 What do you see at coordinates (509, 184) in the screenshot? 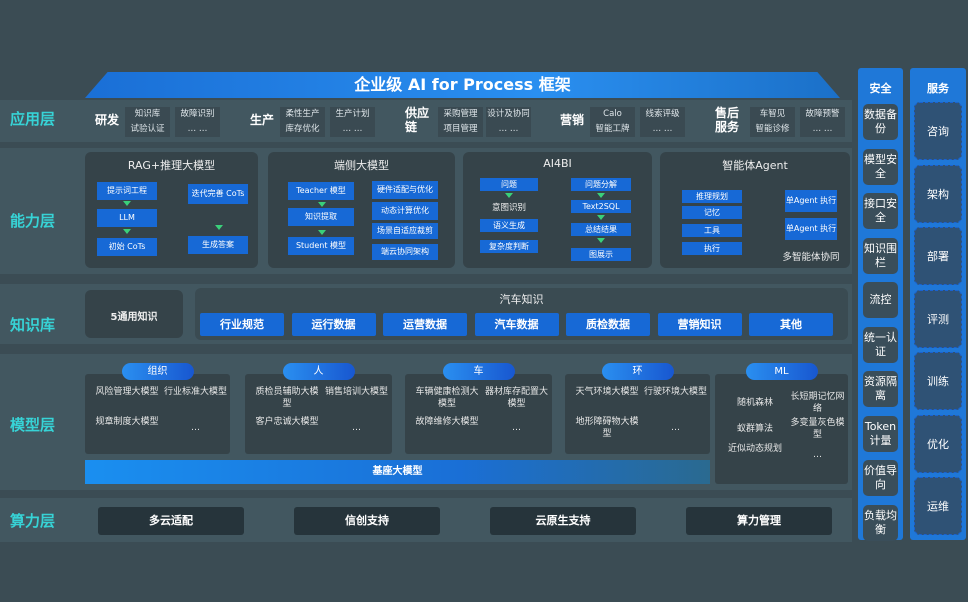
I see `capability-node: 问题` at bounding box center [509, 184].